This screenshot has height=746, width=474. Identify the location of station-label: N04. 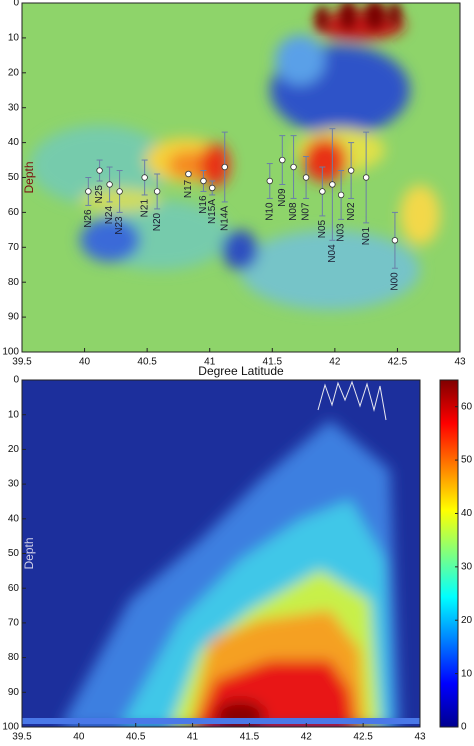
(332, 253).